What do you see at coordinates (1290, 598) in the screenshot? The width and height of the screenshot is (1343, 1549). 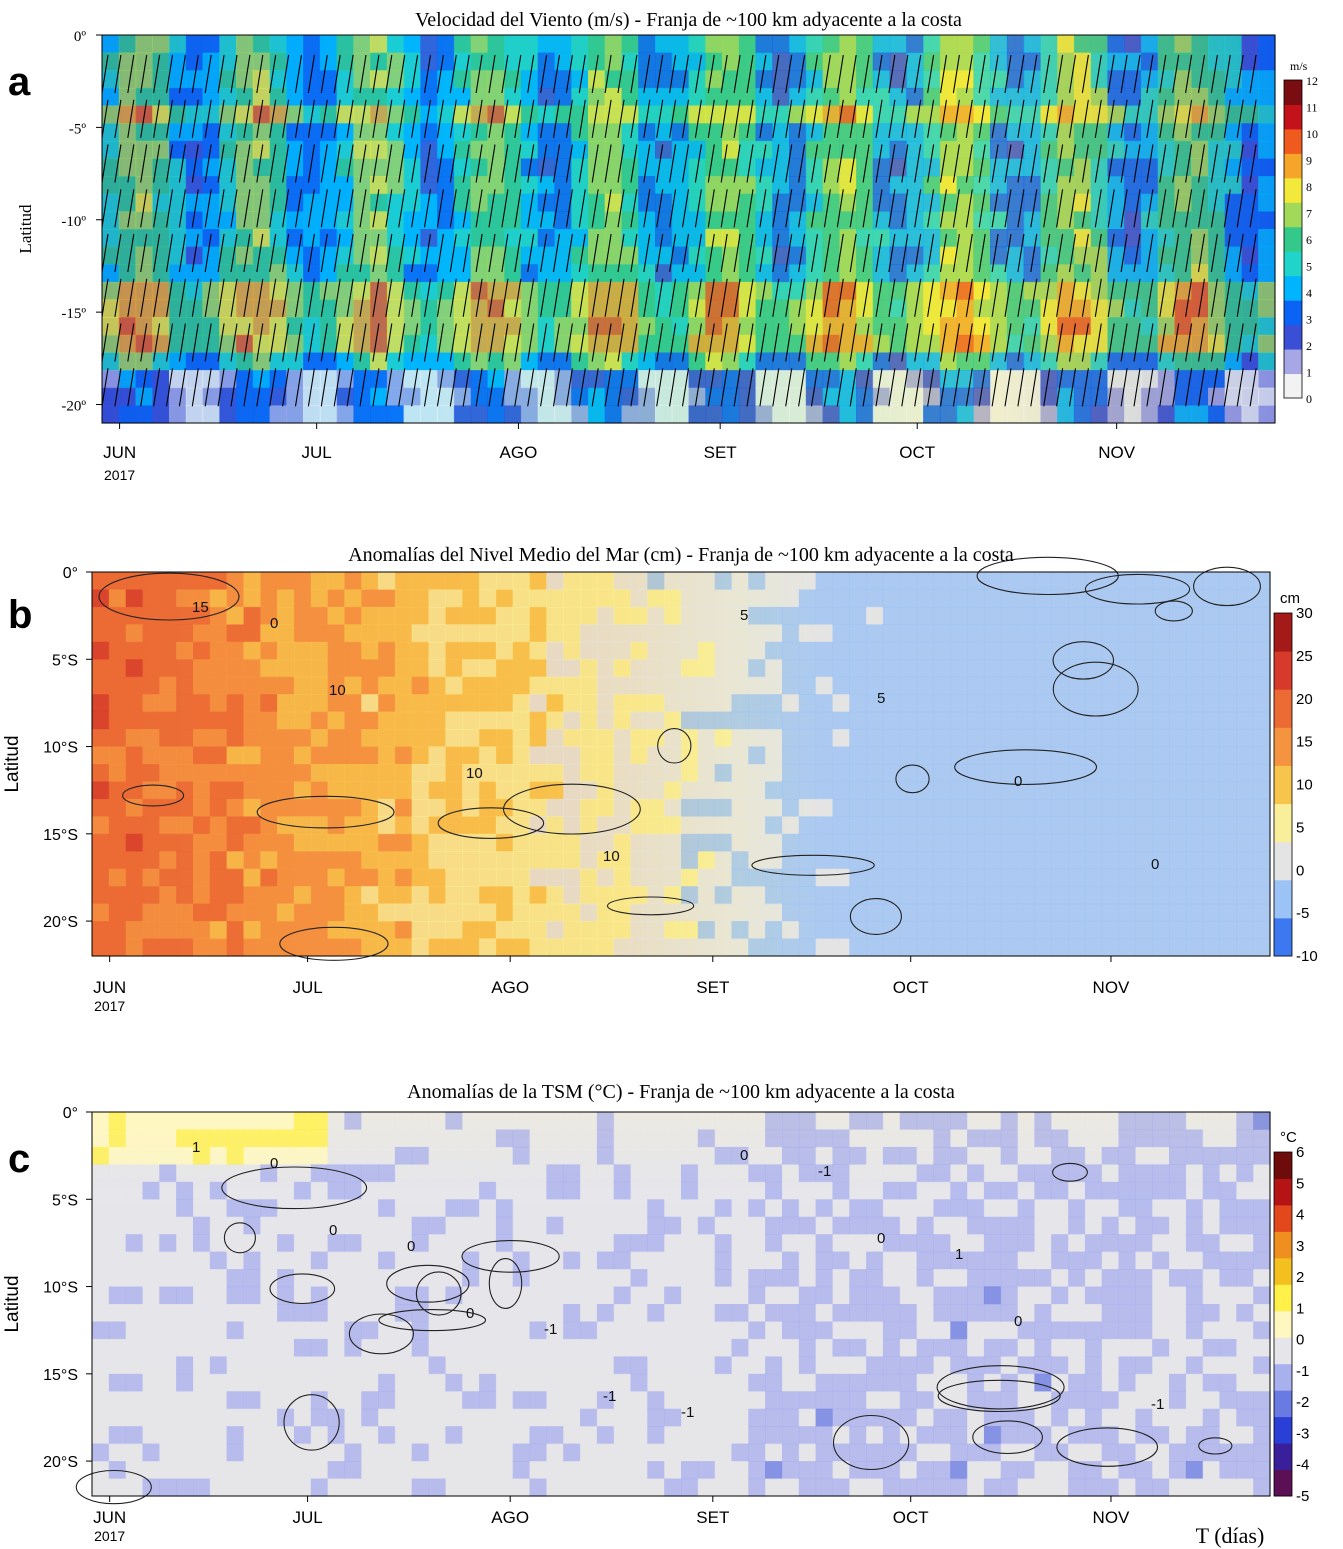 I see `colorbar-unit: cm` at bounding box center [1290, 598].